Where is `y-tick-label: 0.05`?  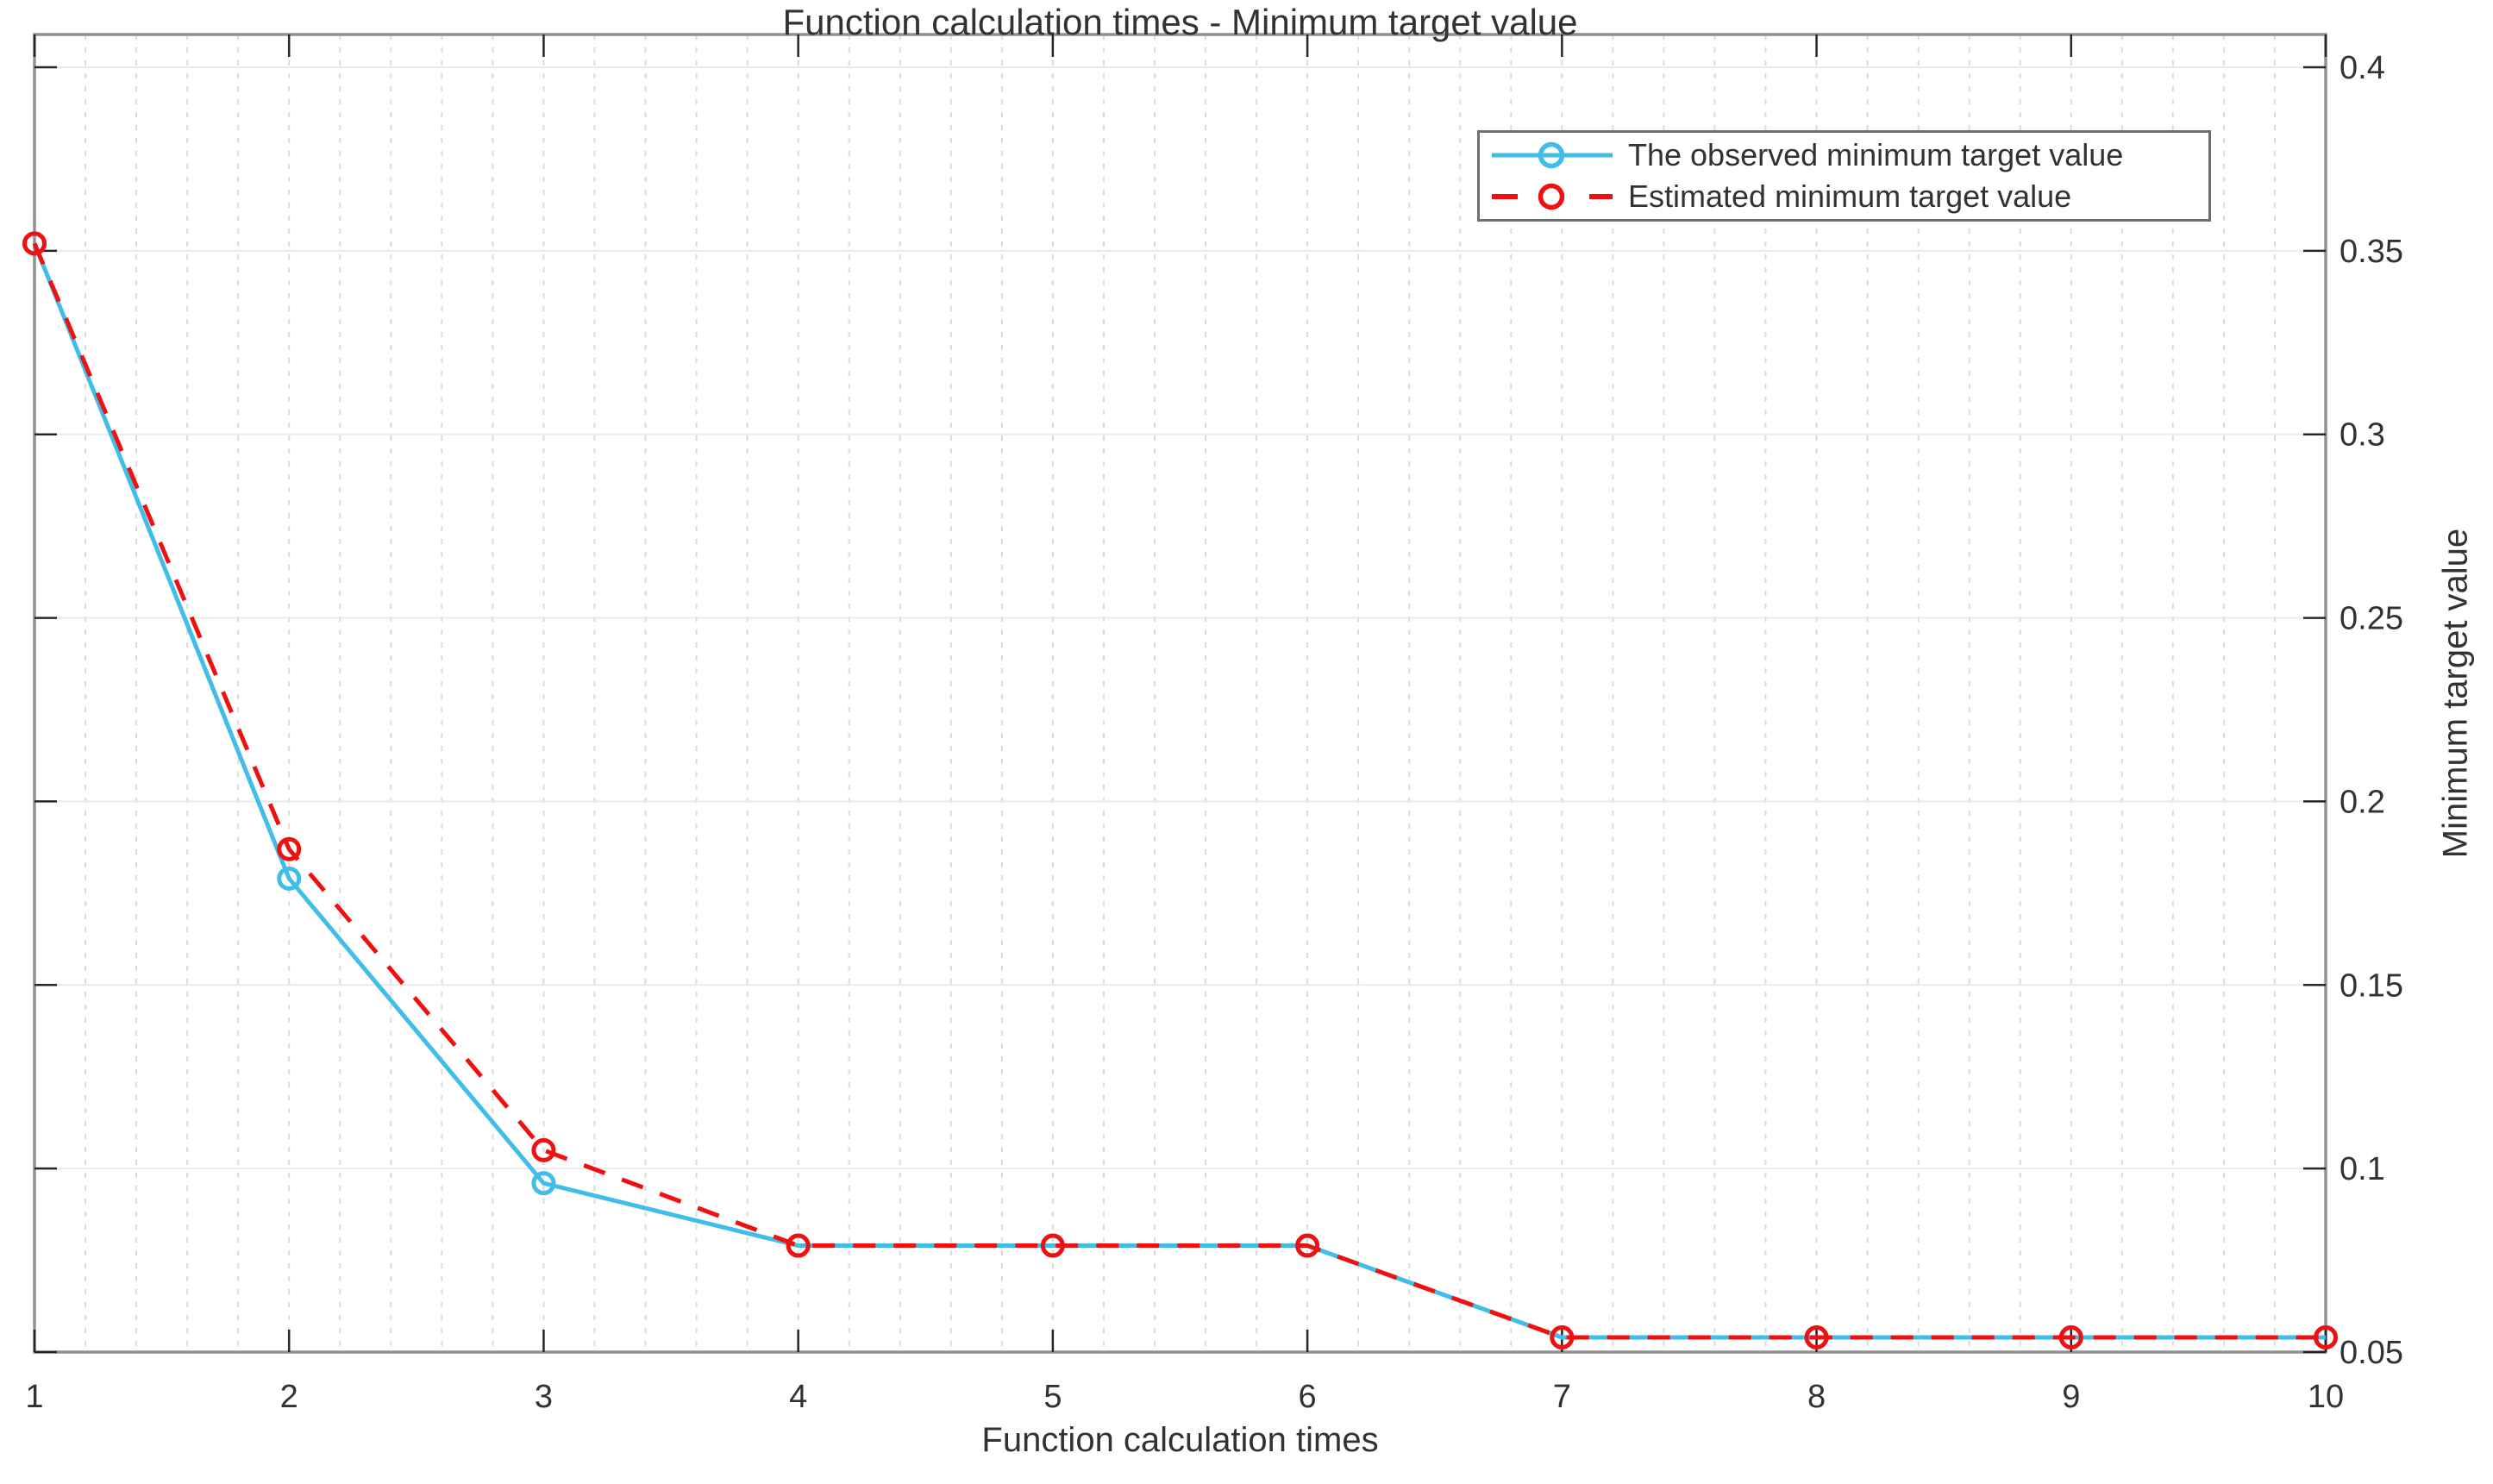 y-tick-label: 0.05 is located at coordinates (2371, 1353).